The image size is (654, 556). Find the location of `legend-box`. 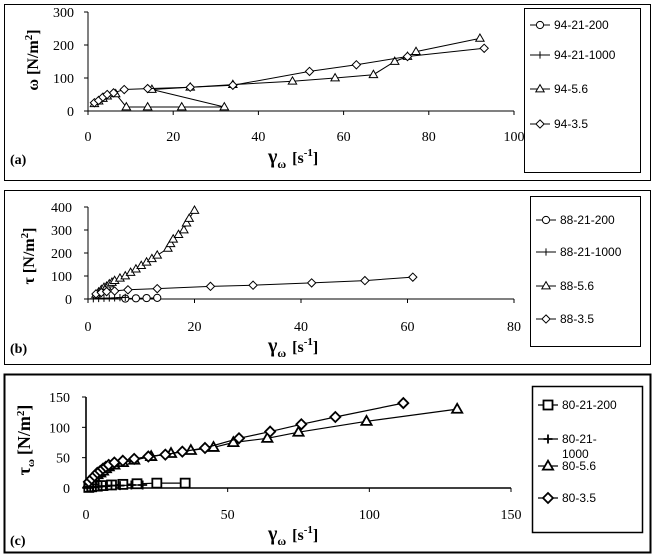

legend-box is located at coordinates (587, 459).